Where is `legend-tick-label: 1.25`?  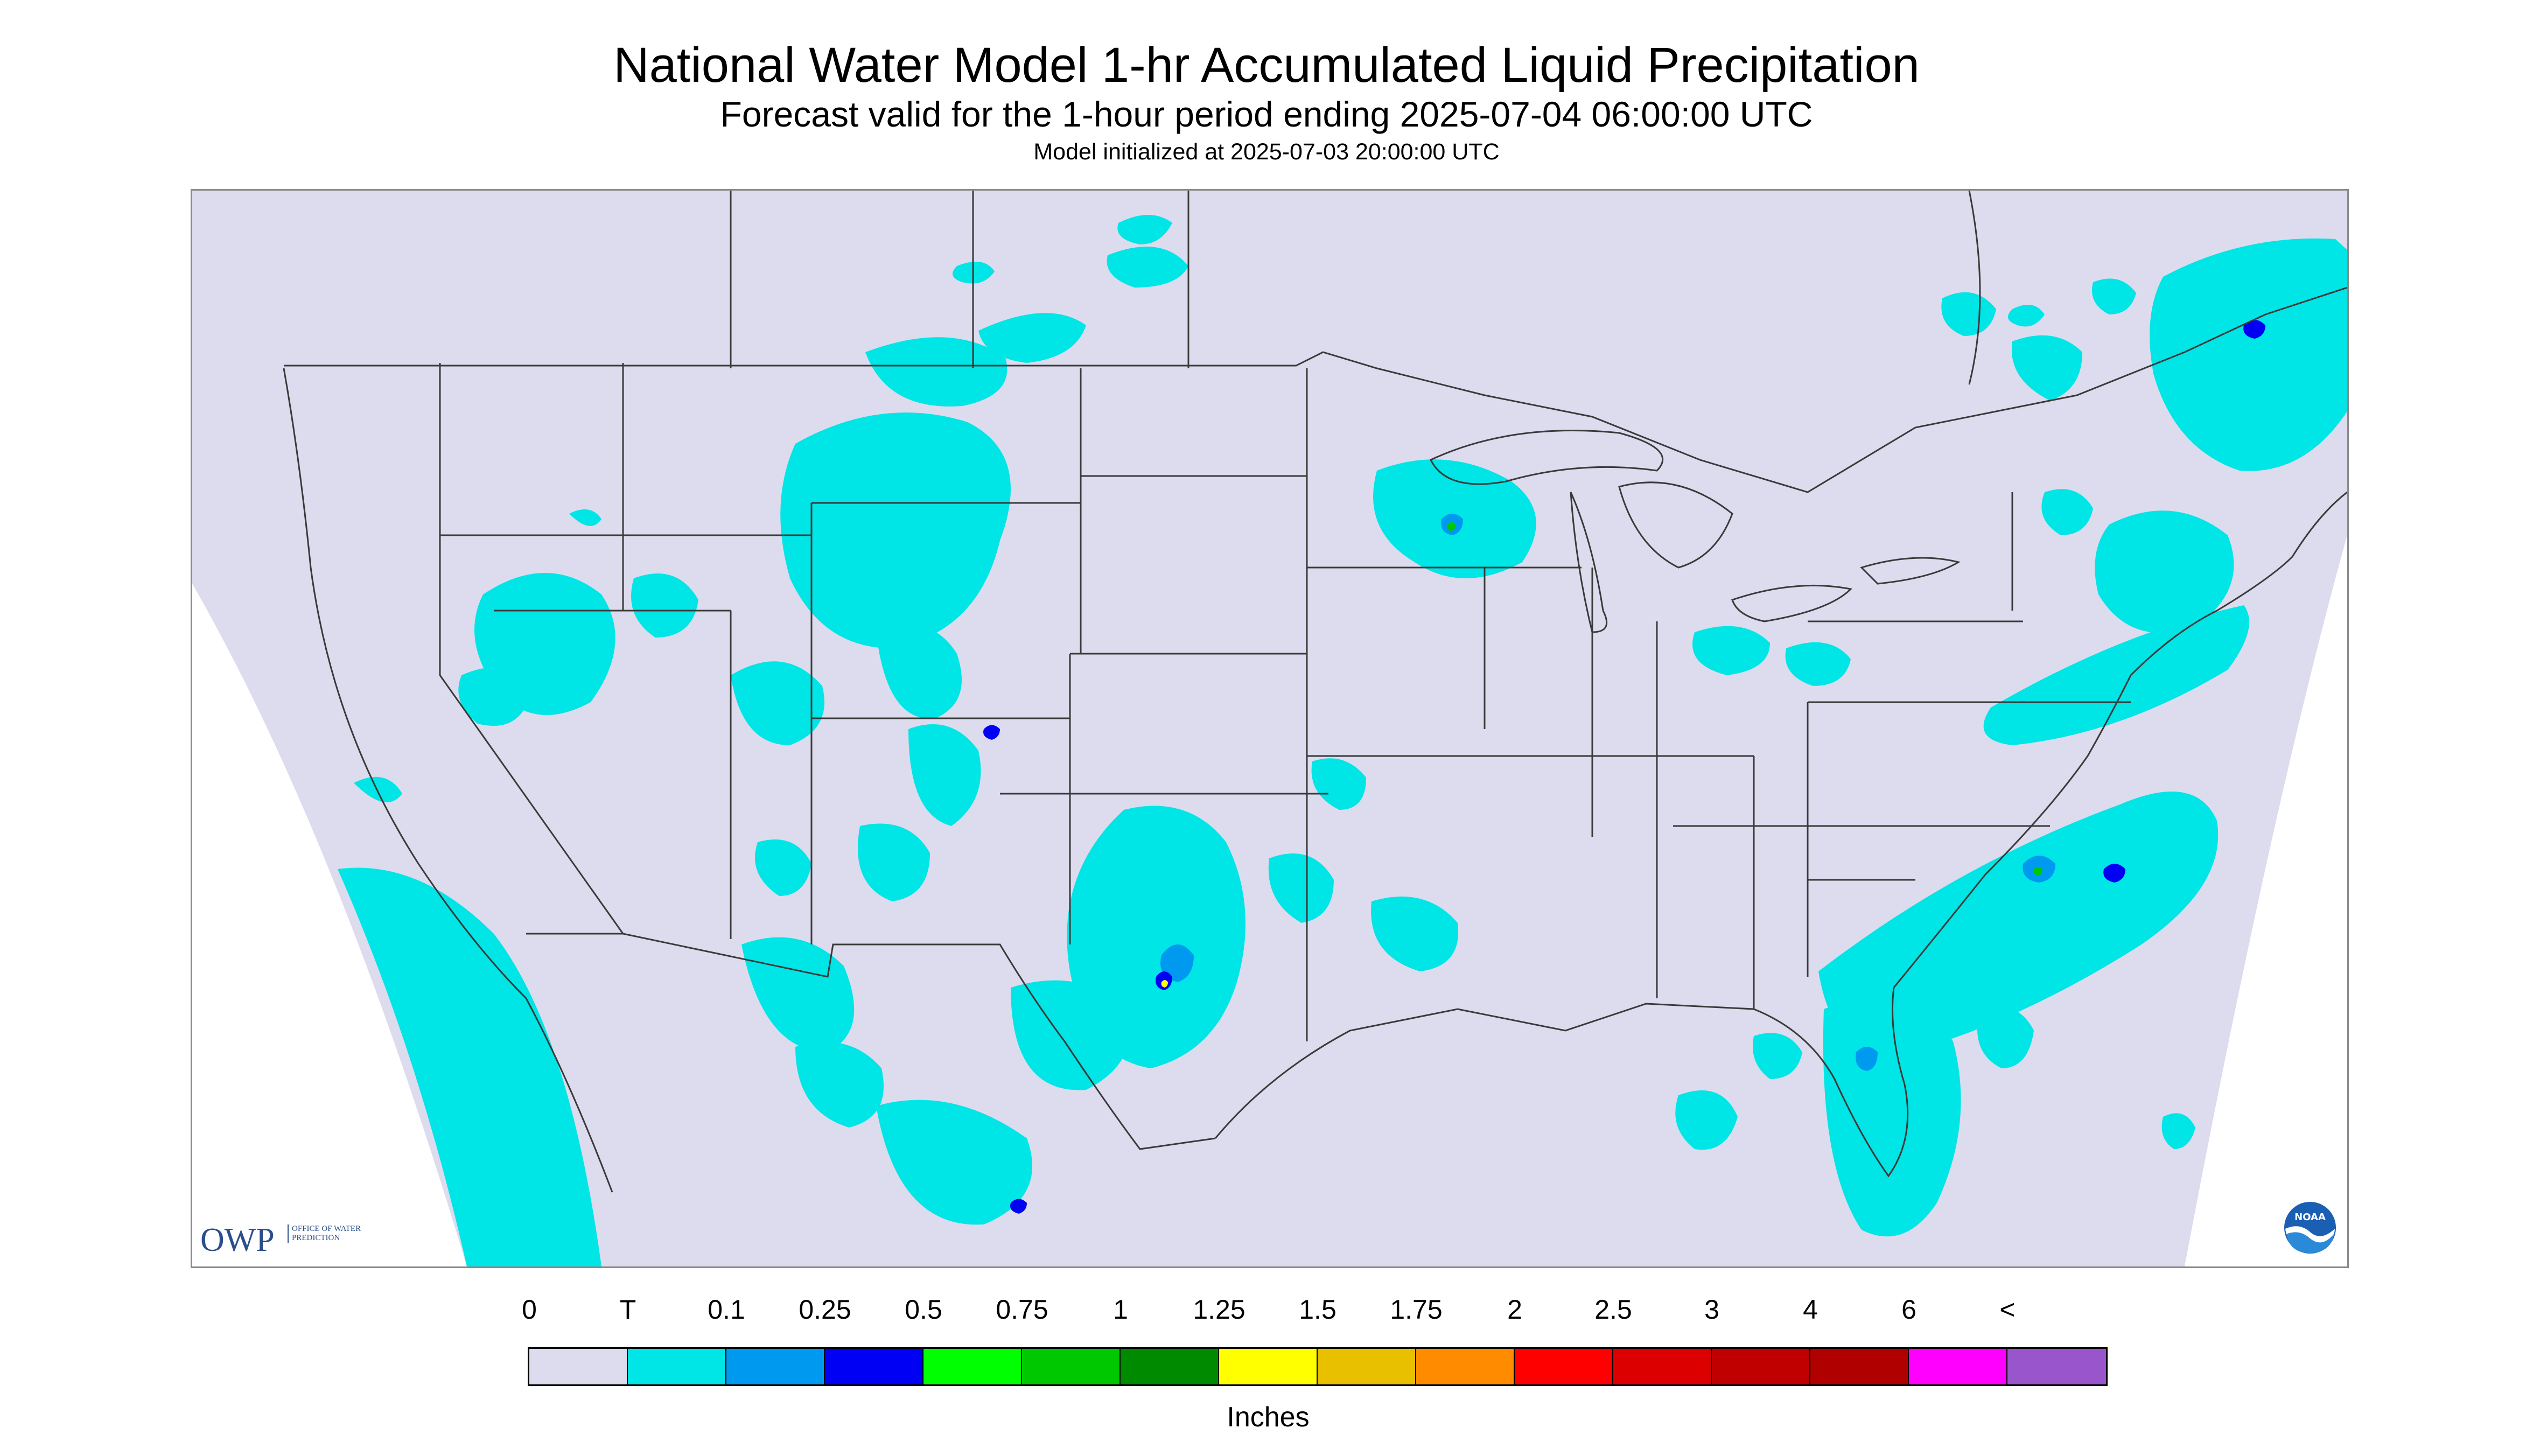
legend-tick-label: 1.25 is located at coordinates (1219, 1309).